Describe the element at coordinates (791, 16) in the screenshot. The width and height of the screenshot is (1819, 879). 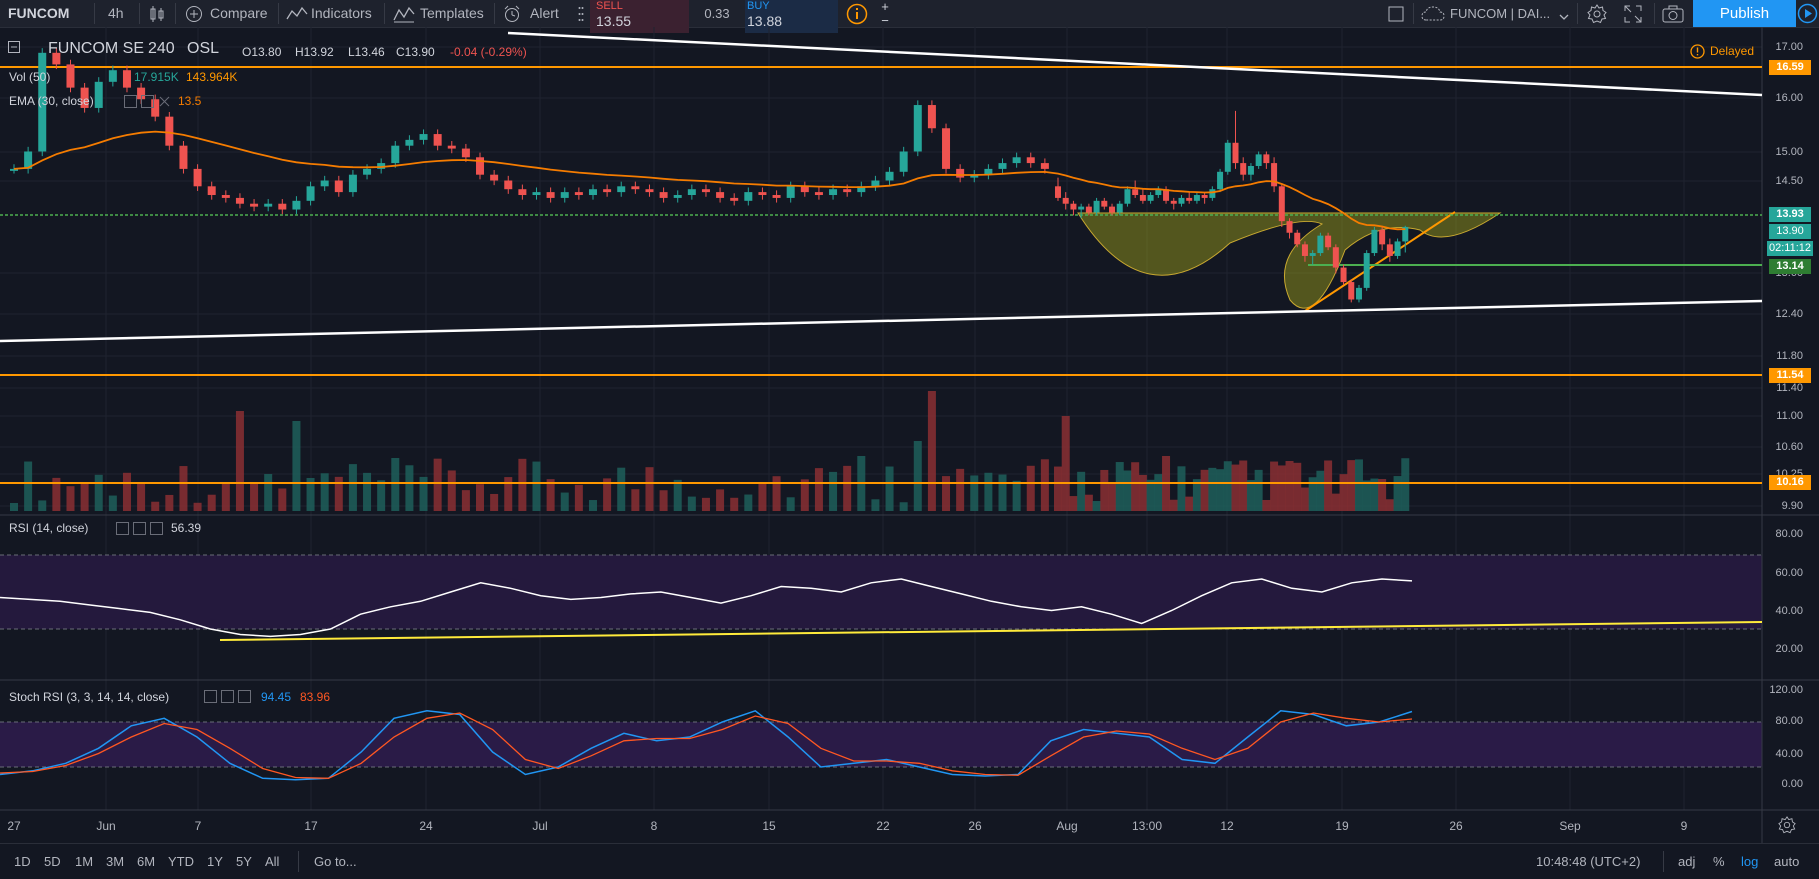
I see `buy-button: BUY 13.88` at that location.